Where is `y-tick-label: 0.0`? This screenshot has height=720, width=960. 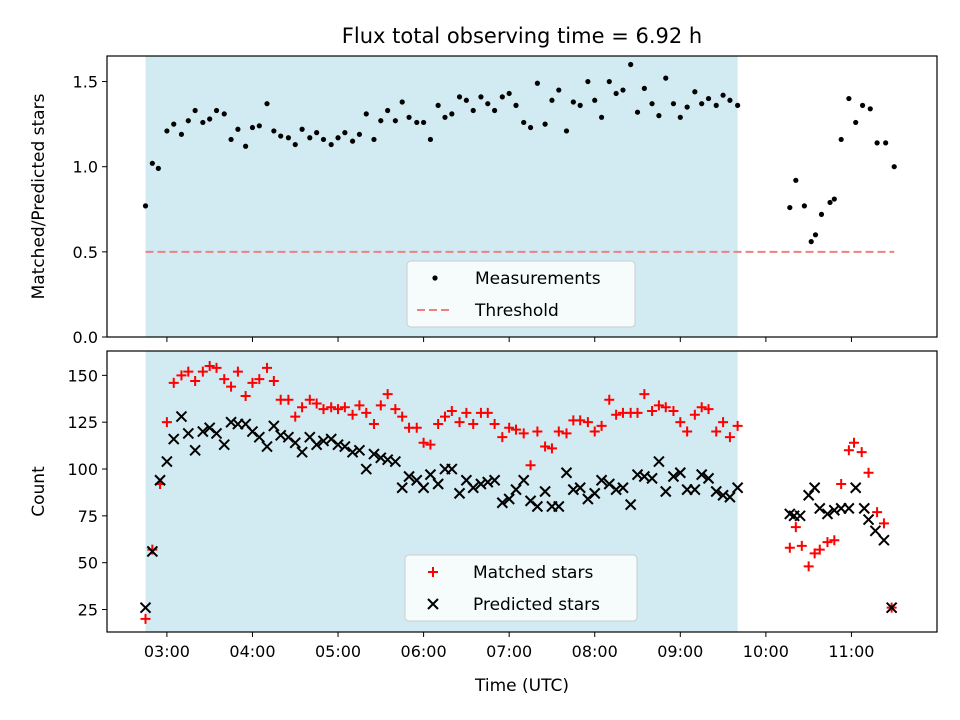 y-tick-label: 0.0 is located at coordinates (85, 337).